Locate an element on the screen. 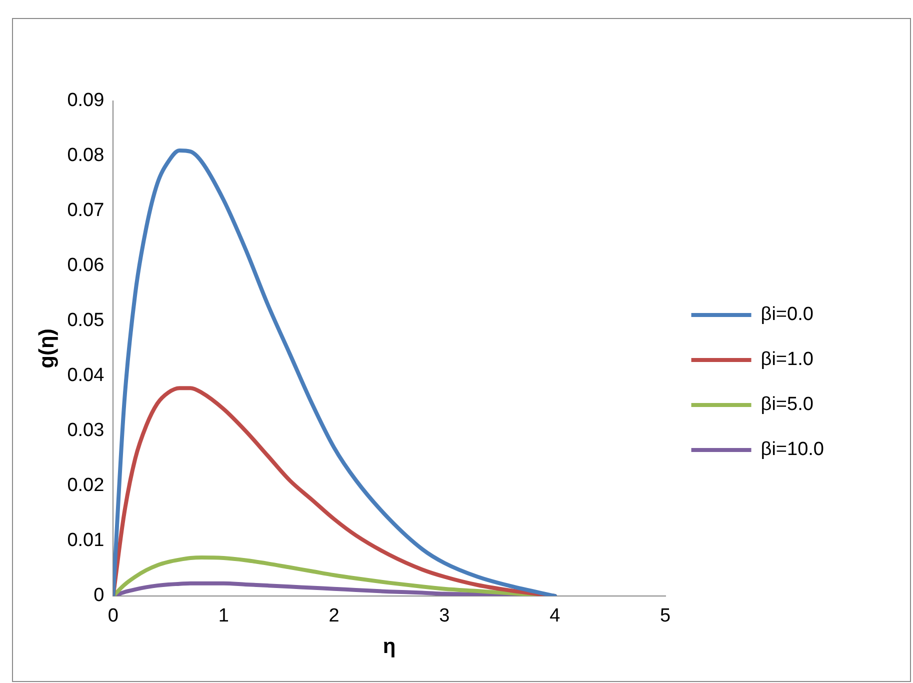 This screenshot has height=683, width=913. legend-label: βi=10.0 is located at coordinates (792, 449).